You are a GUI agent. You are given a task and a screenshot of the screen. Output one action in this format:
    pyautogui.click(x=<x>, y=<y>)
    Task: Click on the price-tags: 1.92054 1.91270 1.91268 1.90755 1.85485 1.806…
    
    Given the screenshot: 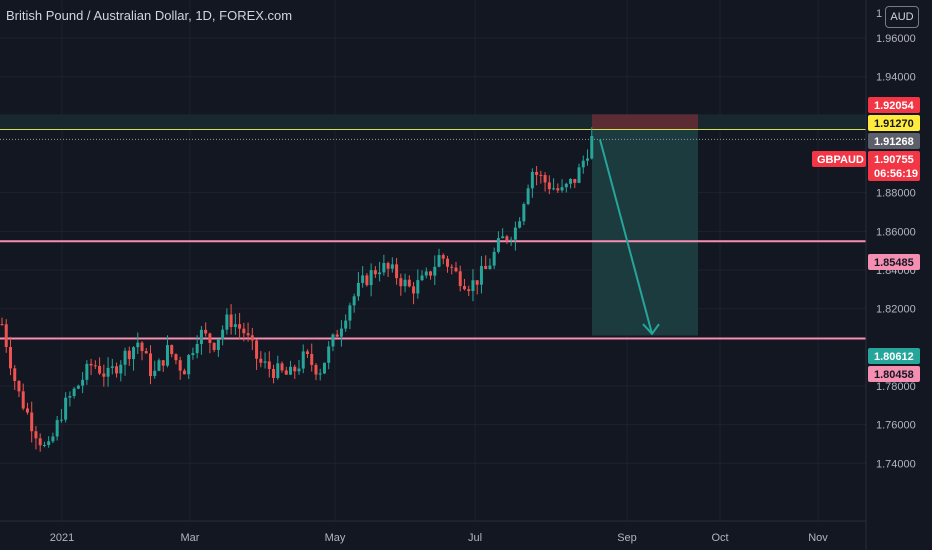 What is the action you would take?
    pyautogui.click(x=866, y=239)
    